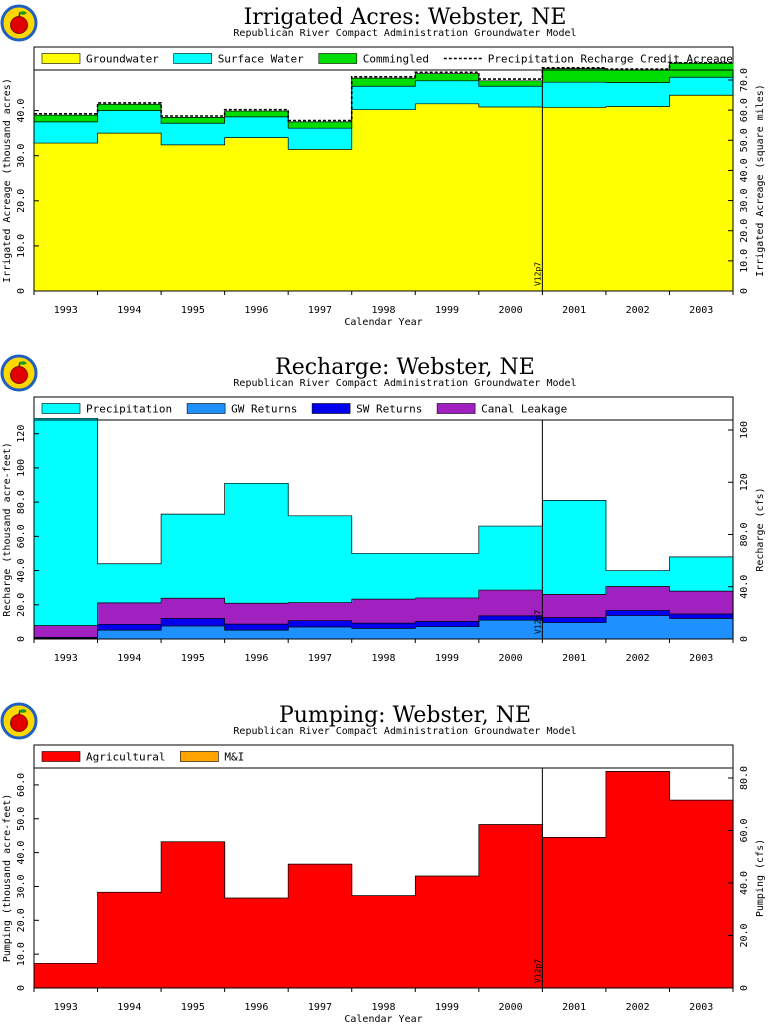  I want to click on apple-logo-icon, so click(19, 721).